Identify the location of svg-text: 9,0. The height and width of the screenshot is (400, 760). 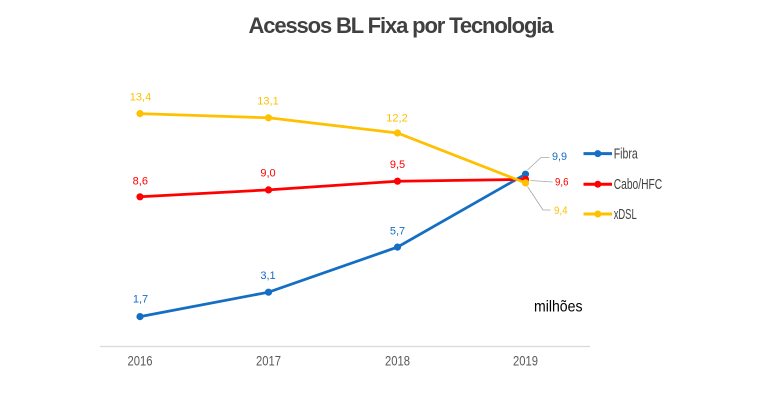
(267, 173).